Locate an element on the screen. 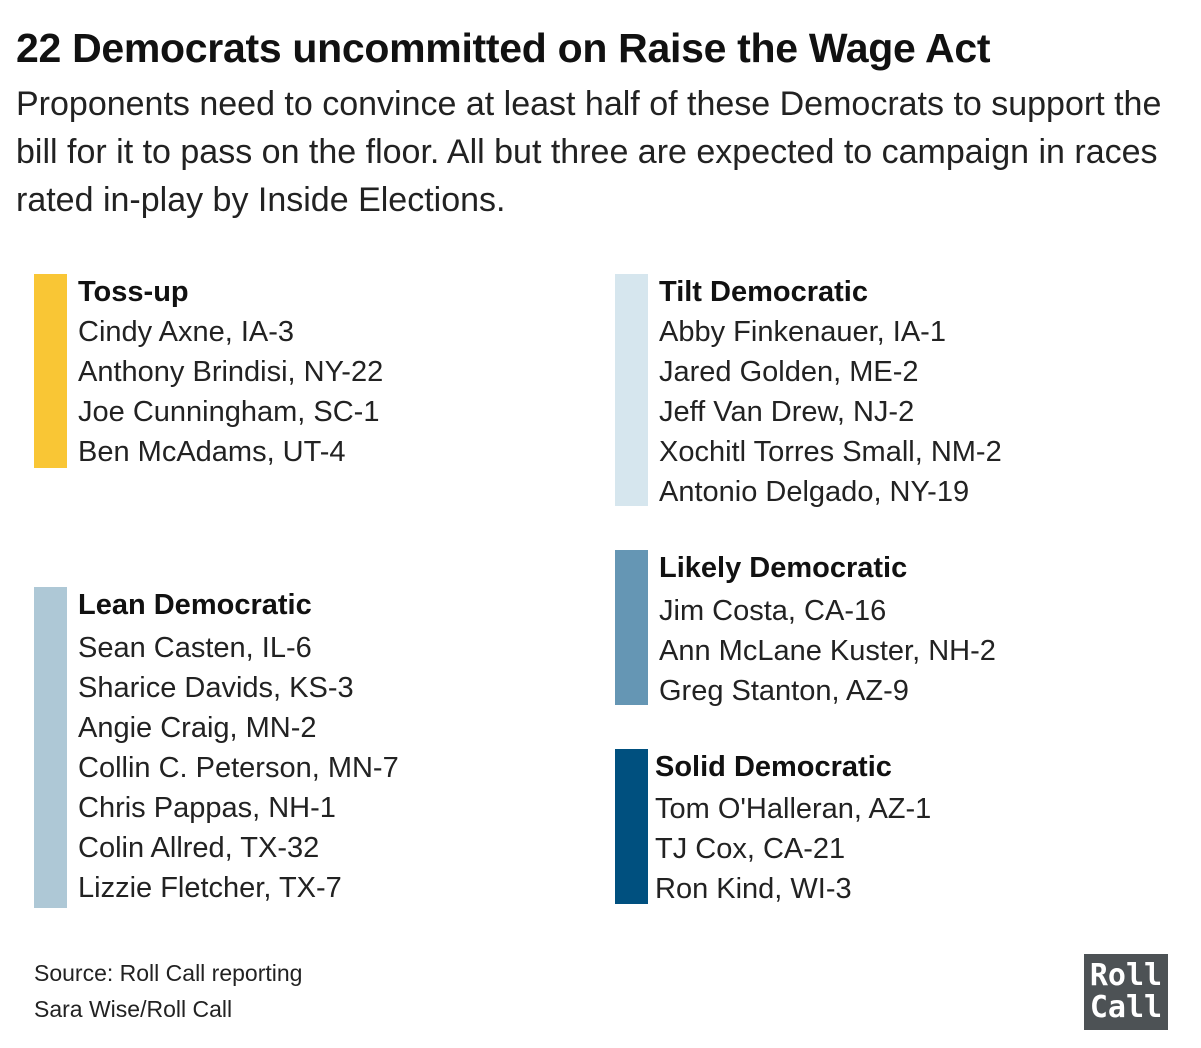 The width and height of the screenshot is (1201, 1048). member-item: Chris Pappas, NH-1 is located at coordinates (207, 808).